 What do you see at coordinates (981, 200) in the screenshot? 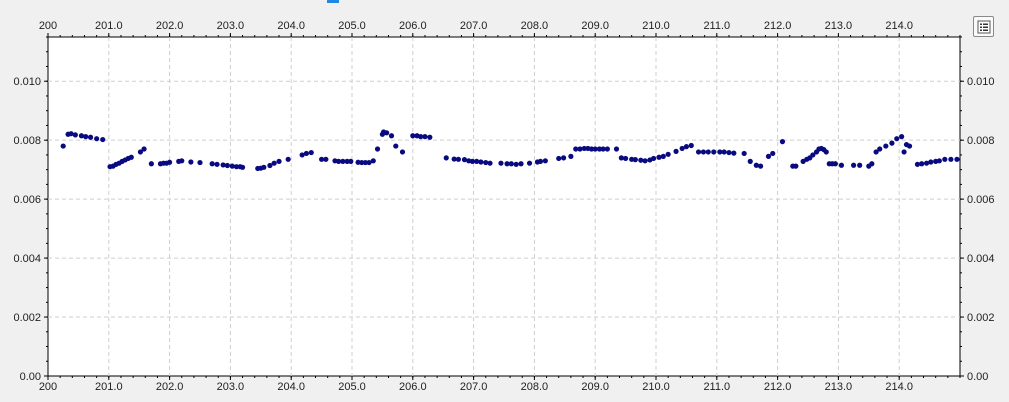
I see `y-tick-label-right: 0.006` at bounding box center [981, 200].